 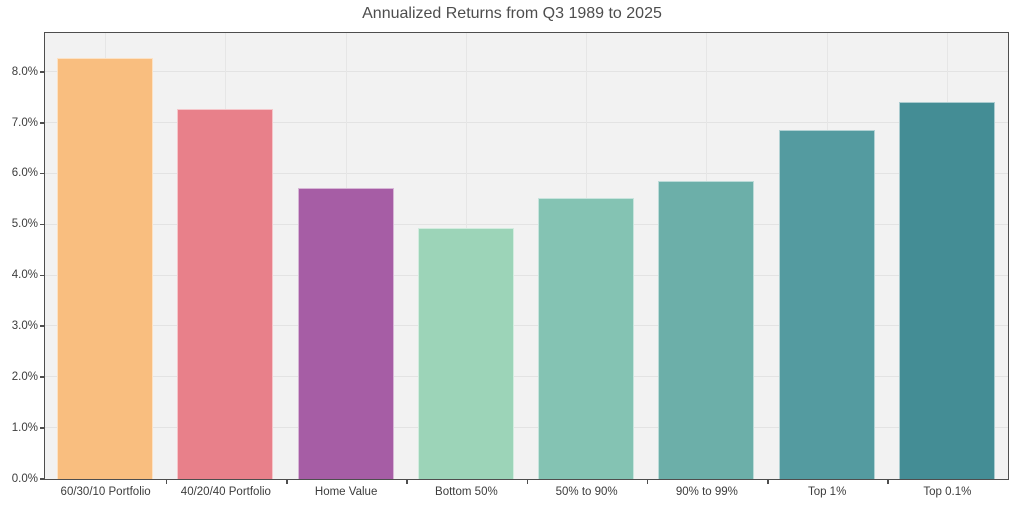 I want to click on x-tick-label: 60/30/10 Portfolio, so click(x=105, y=492).